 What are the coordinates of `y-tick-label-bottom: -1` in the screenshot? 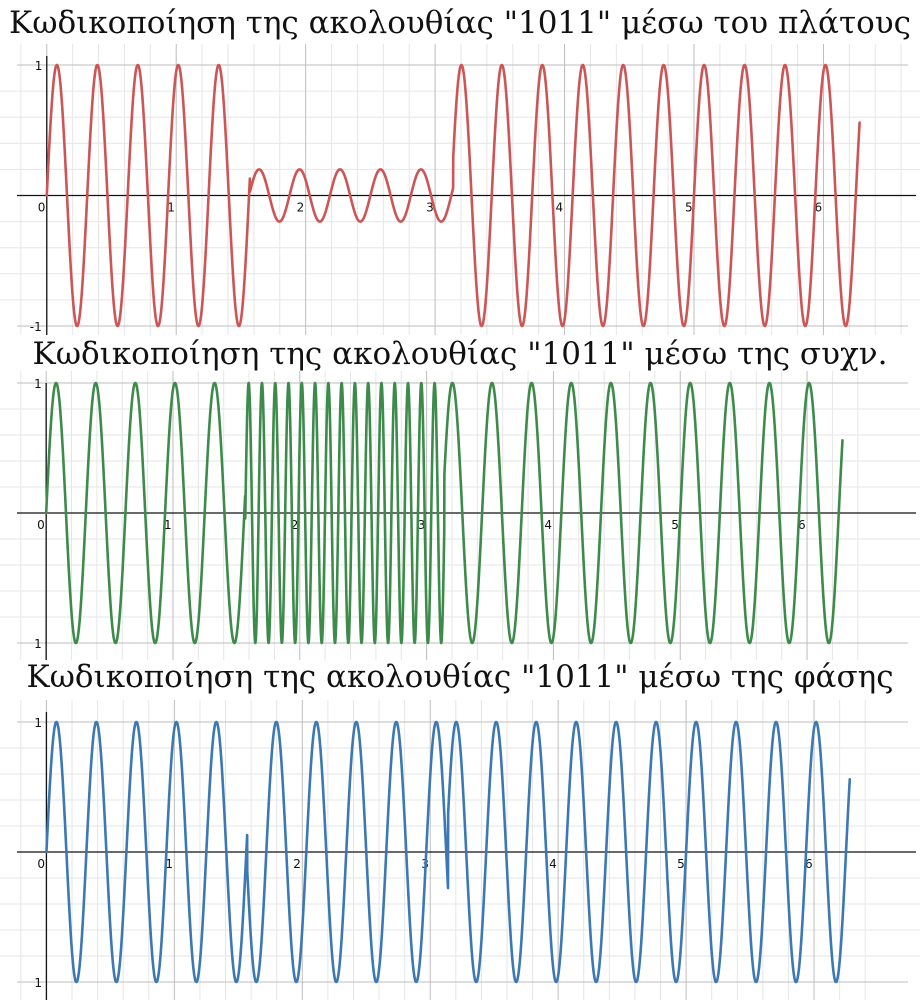 It's located at (36, 327).